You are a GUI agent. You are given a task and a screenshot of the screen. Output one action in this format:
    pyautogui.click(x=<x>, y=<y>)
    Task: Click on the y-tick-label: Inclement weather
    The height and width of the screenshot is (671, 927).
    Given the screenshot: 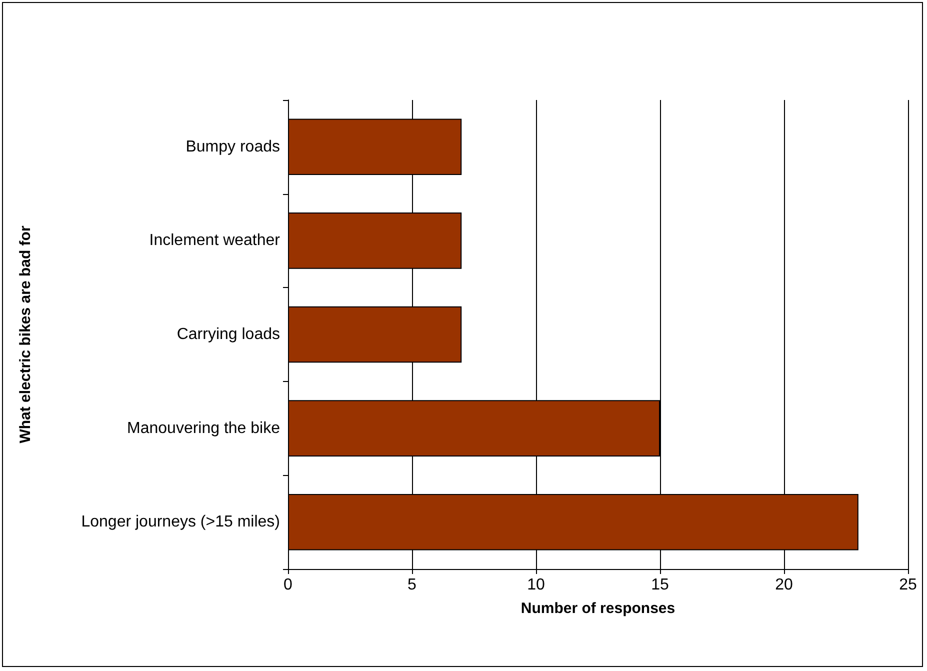 What is the action you would take?
    pyautogui.click(x=215, y=241)
    